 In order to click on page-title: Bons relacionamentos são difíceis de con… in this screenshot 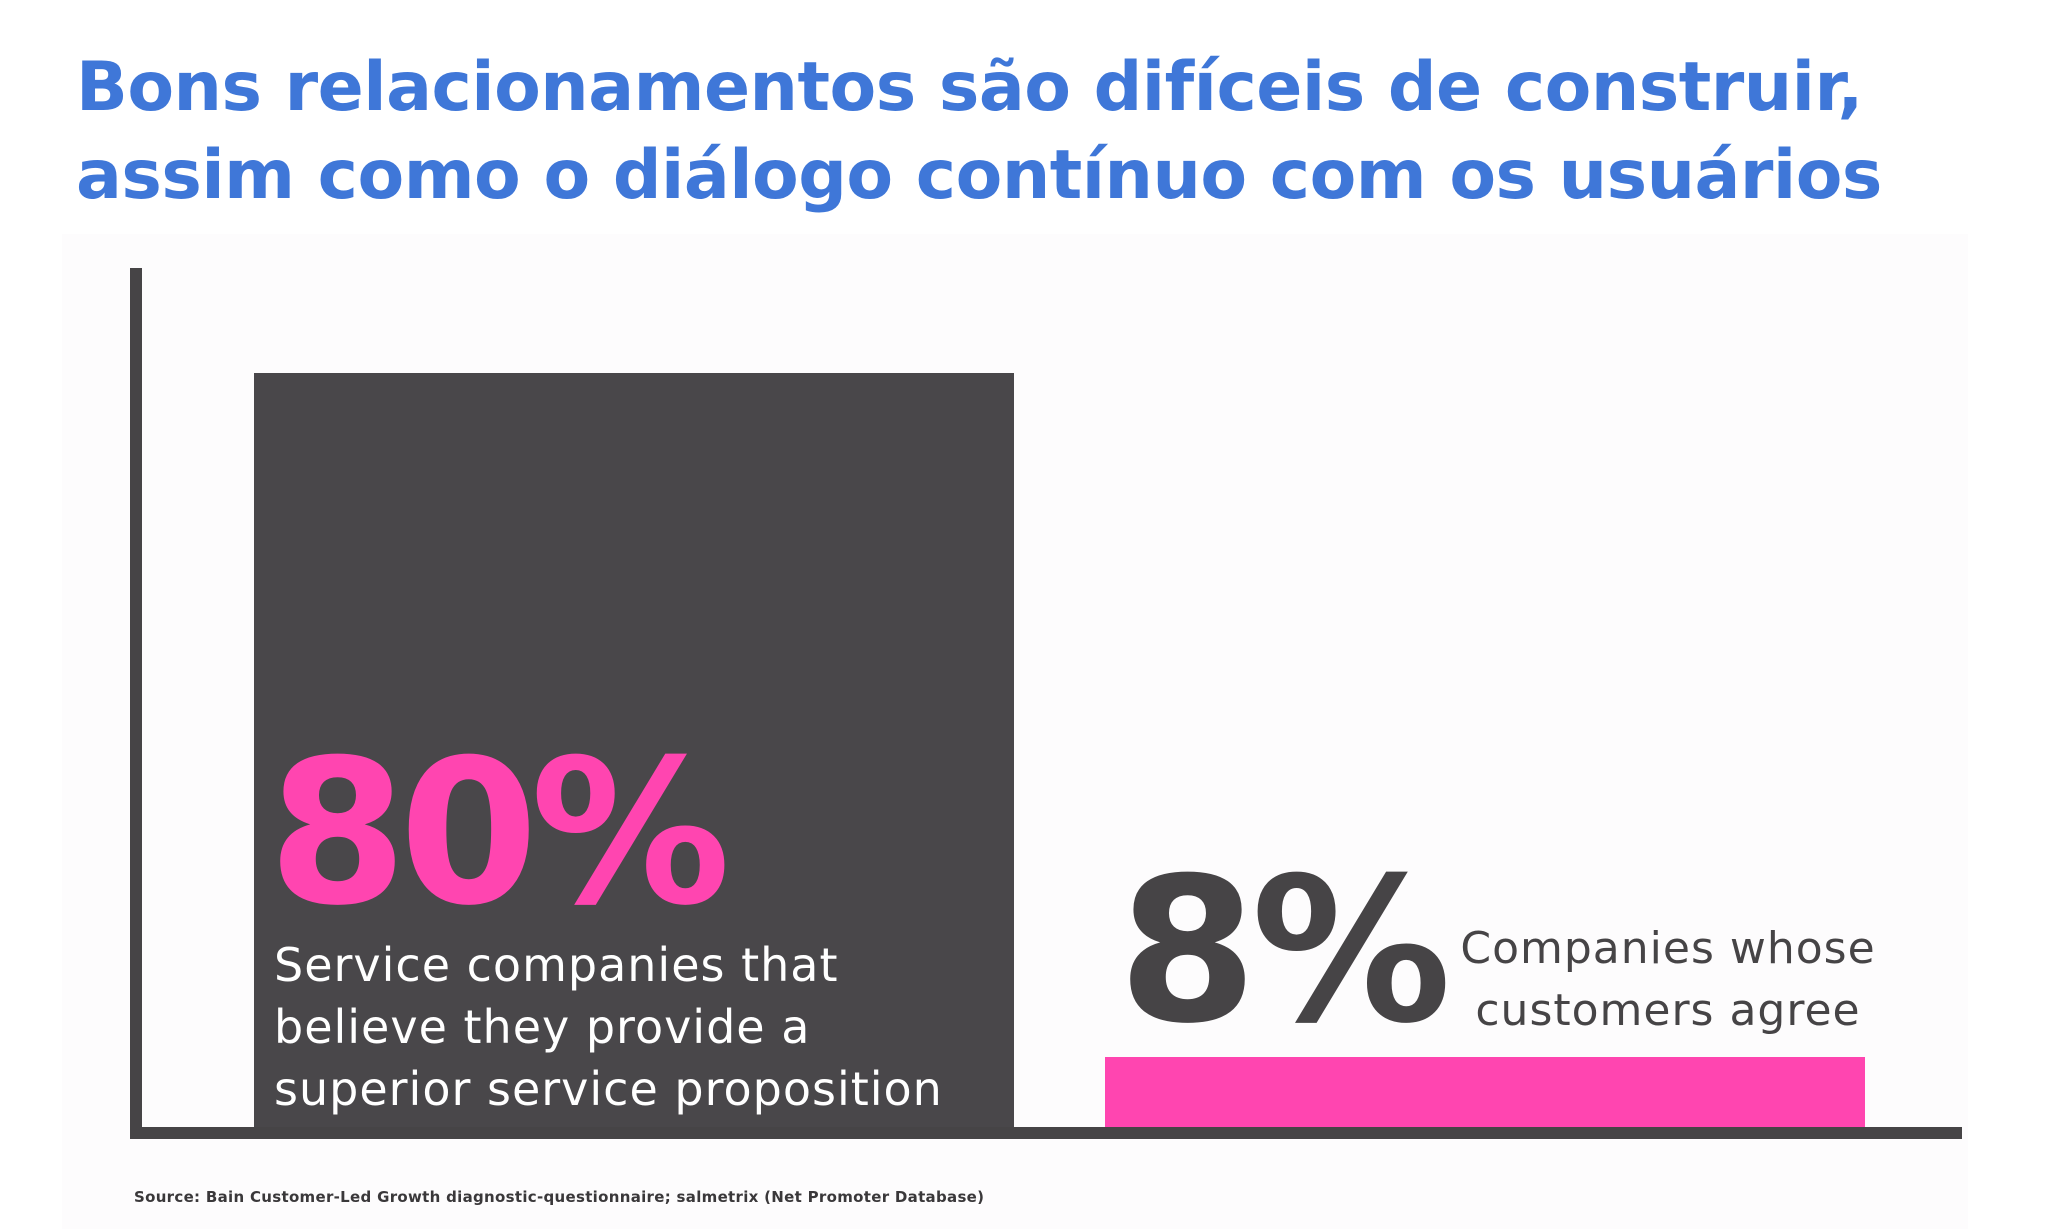, I will do `click(1046, 132)`.